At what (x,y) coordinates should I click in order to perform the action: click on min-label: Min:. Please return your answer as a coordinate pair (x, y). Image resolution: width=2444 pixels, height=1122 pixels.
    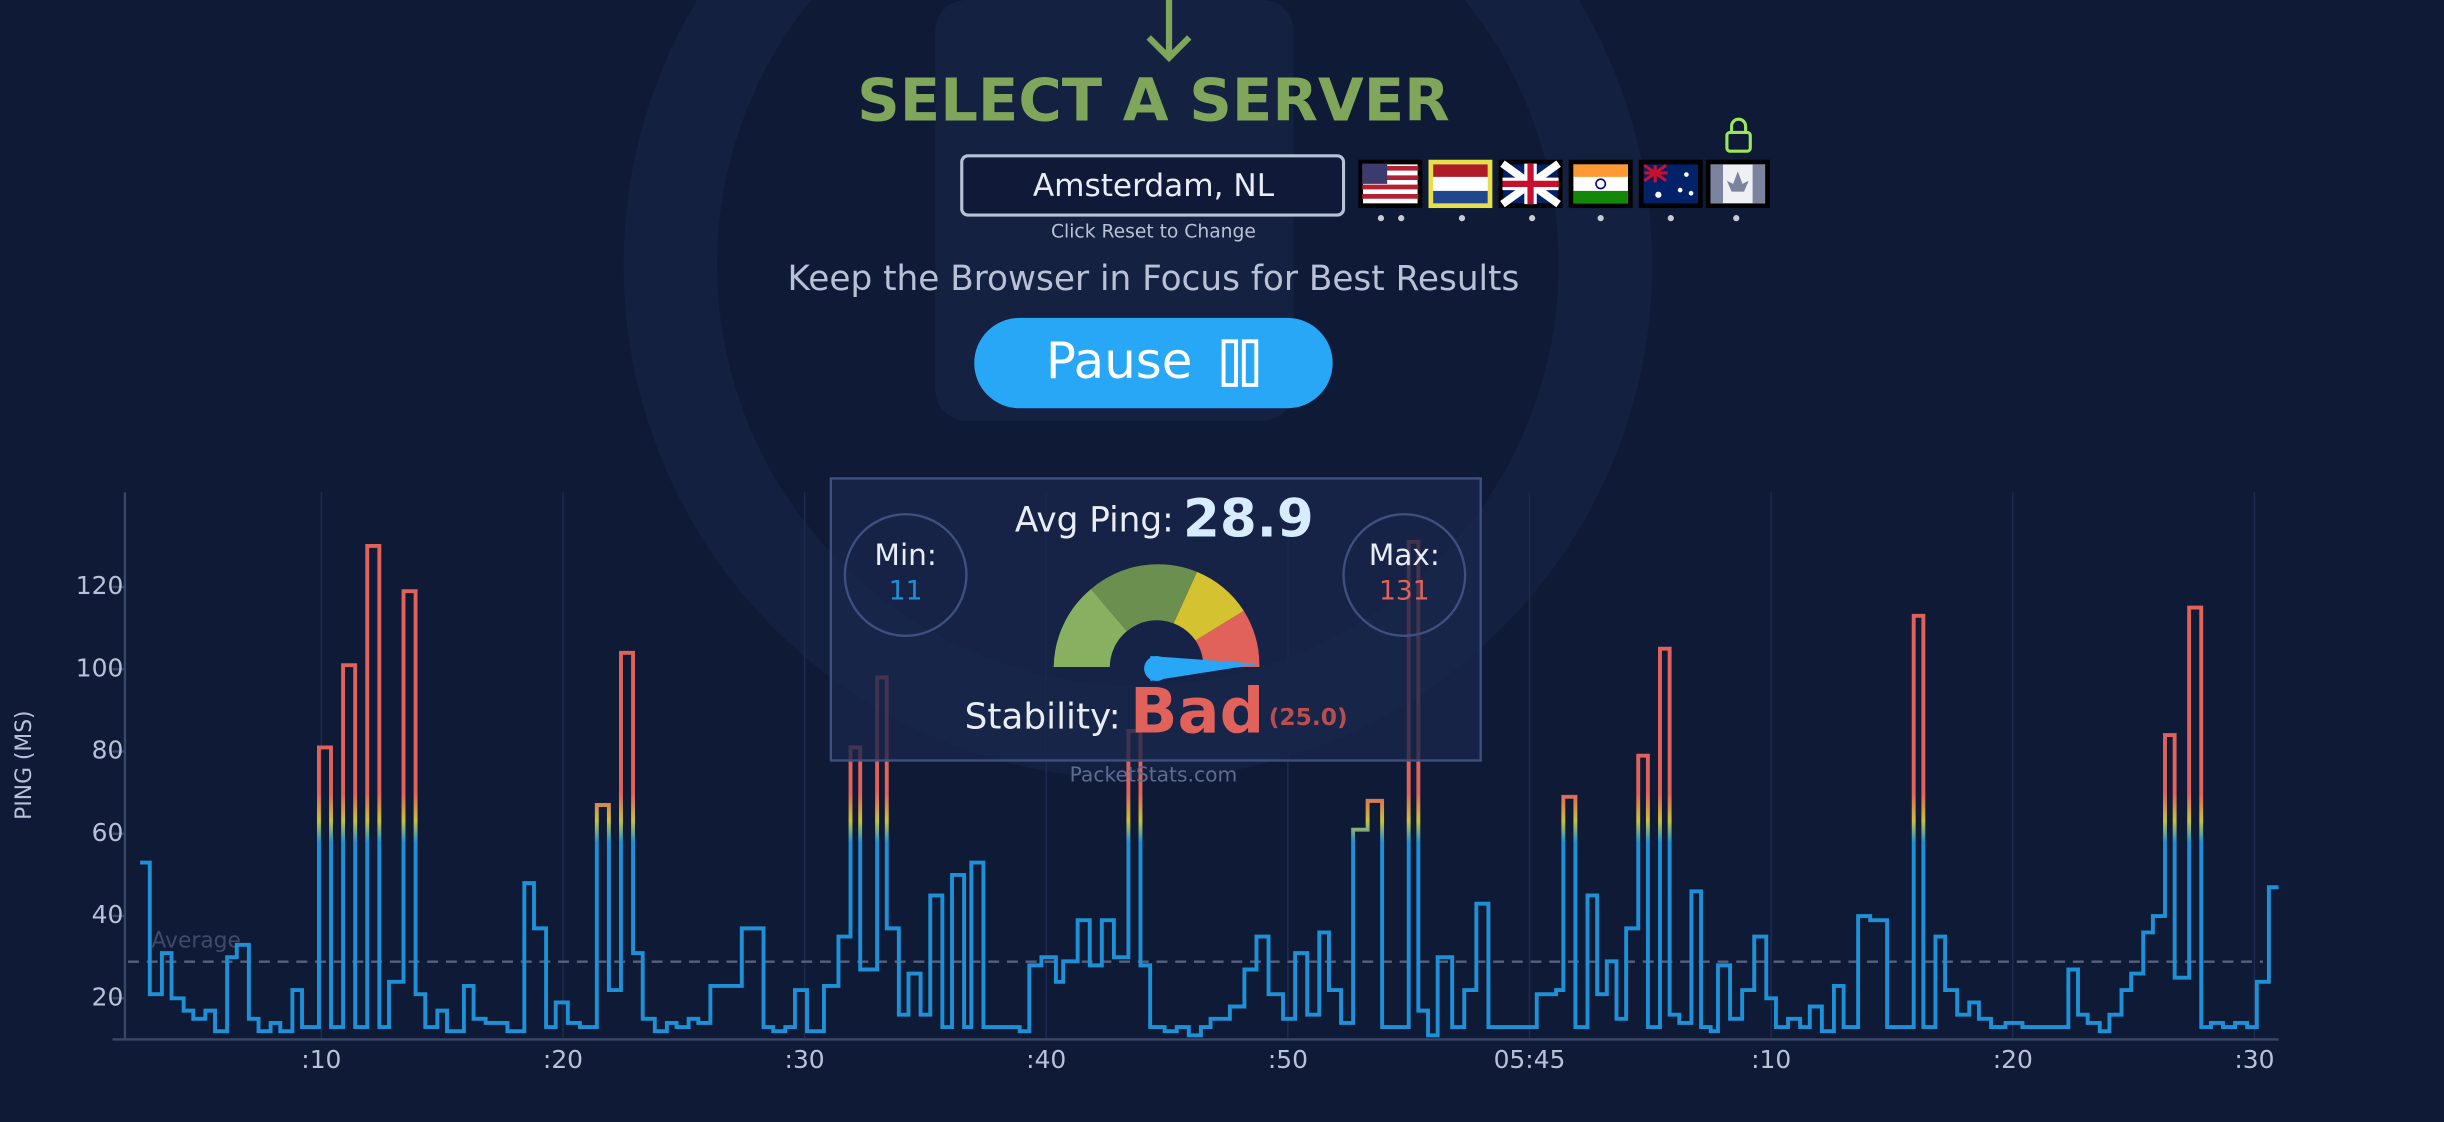
    Looking at the image, I should click on (905, 555).